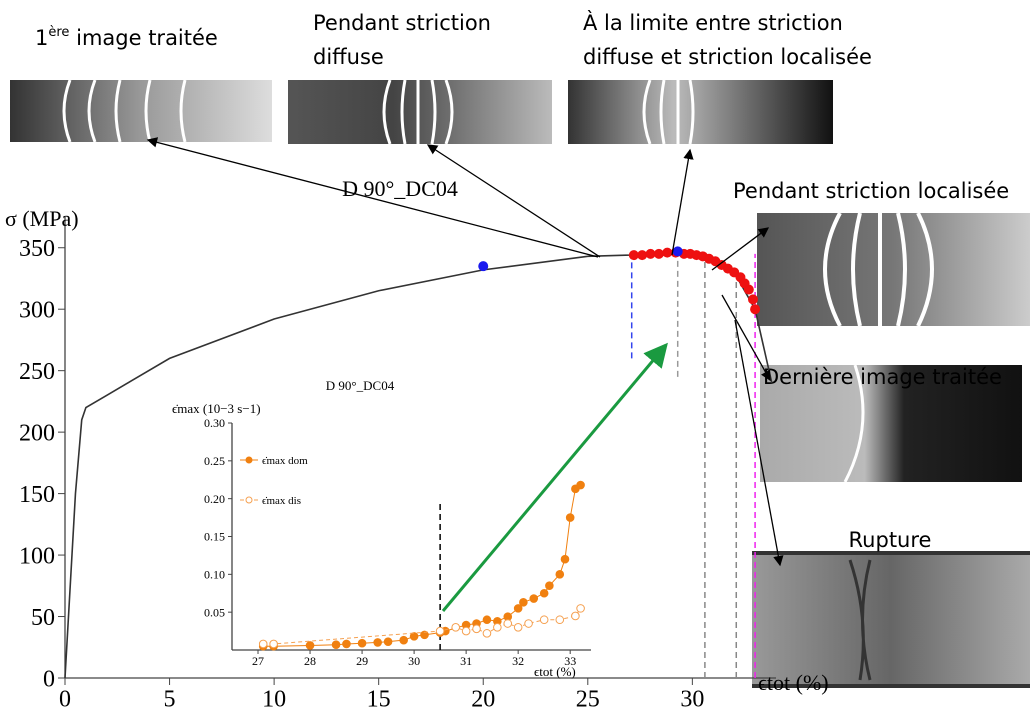 Image resolution: width=1035 pixels, height=711 pixels. What do you see at coordinates (214, 537) in the screenshot?
I see `y-tick-label: 0.15` at bounding box center [214, 537].